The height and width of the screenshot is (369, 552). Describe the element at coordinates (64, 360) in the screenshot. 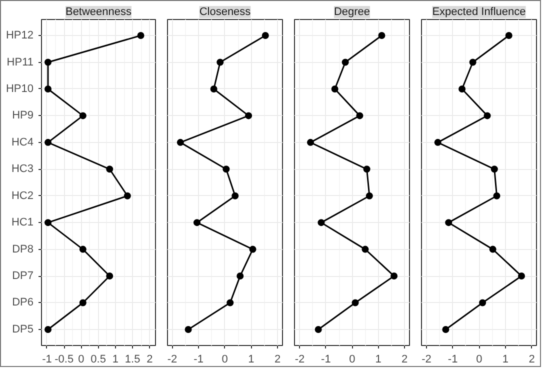

I see `x-tick-label: -0.5` at that location.